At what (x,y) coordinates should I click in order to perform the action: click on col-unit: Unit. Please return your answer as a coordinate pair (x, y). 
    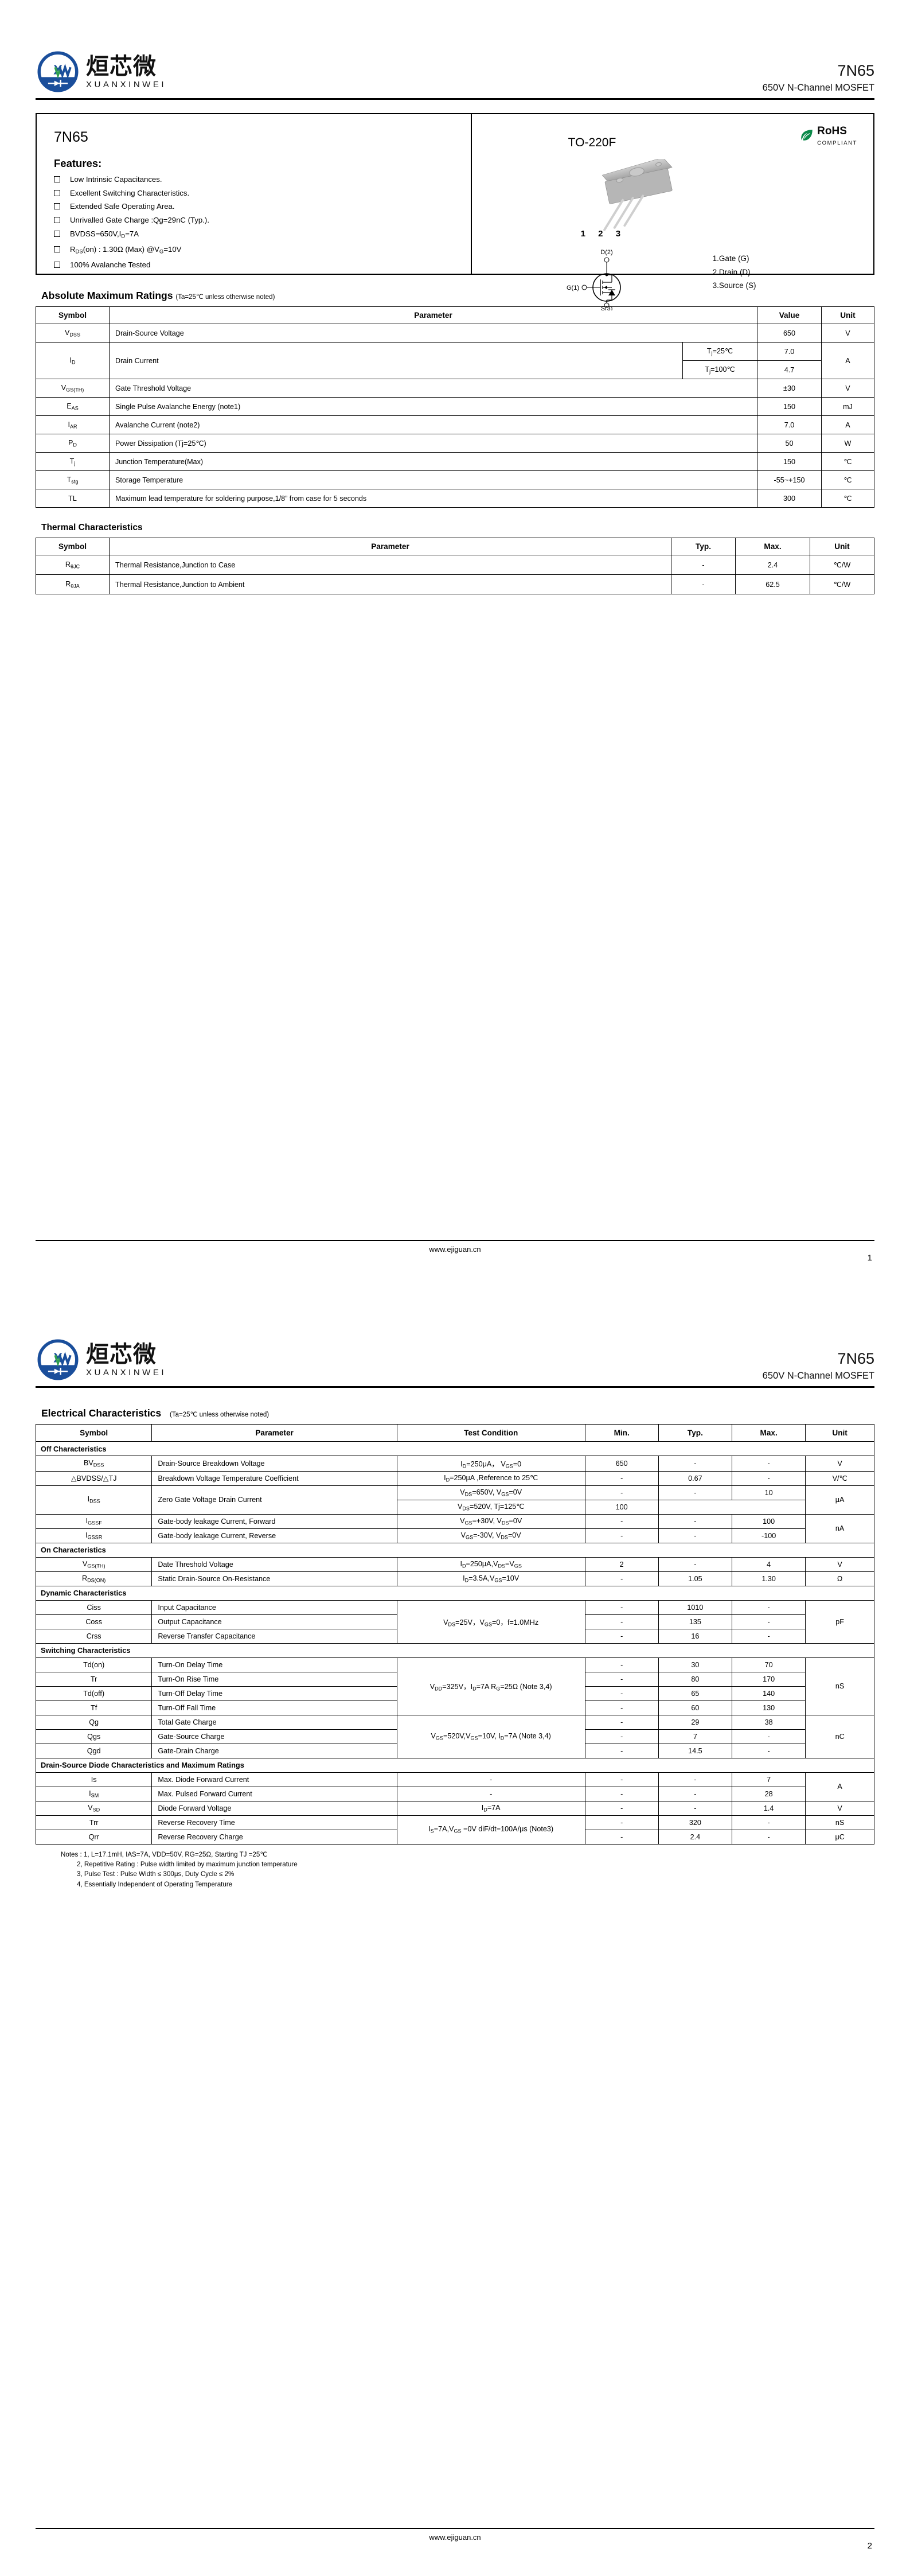
    Looking at the image, I should click on (842, 546).